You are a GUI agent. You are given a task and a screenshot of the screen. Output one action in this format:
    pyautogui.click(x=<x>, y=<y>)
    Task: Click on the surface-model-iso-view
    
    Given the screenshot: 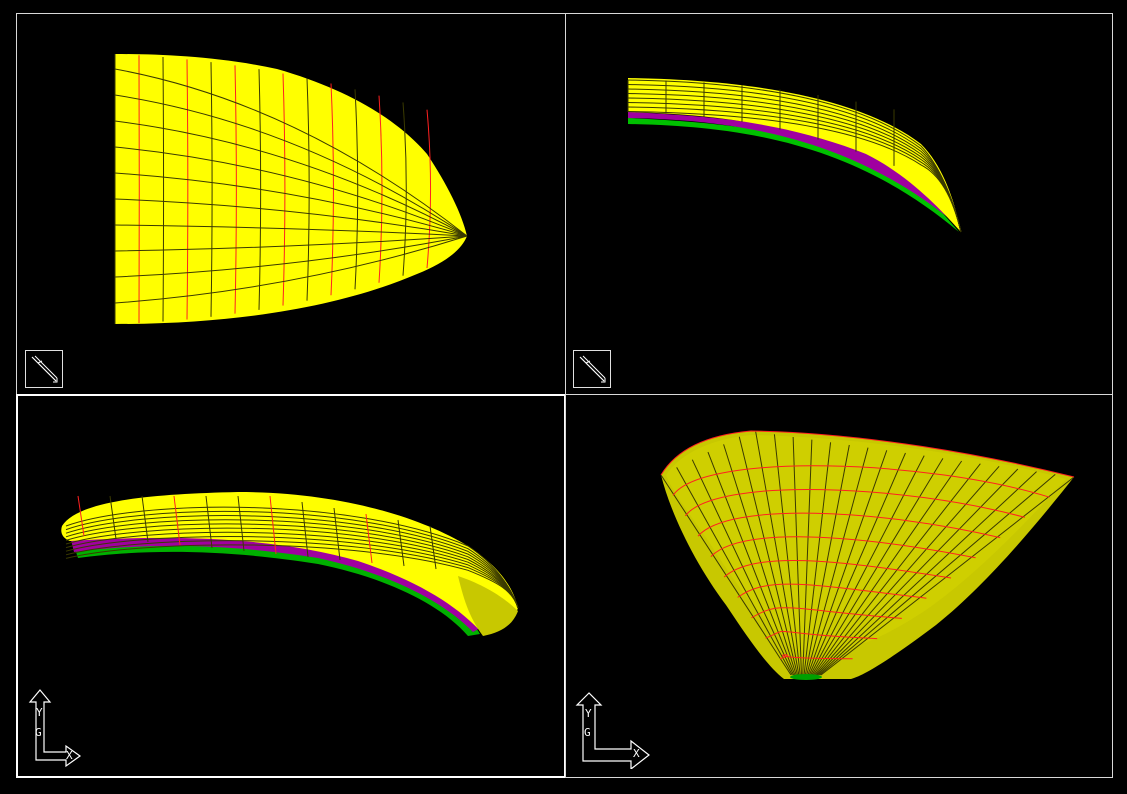 What is the action you would take?
    pyautogui.click(x=290, y=564)
    